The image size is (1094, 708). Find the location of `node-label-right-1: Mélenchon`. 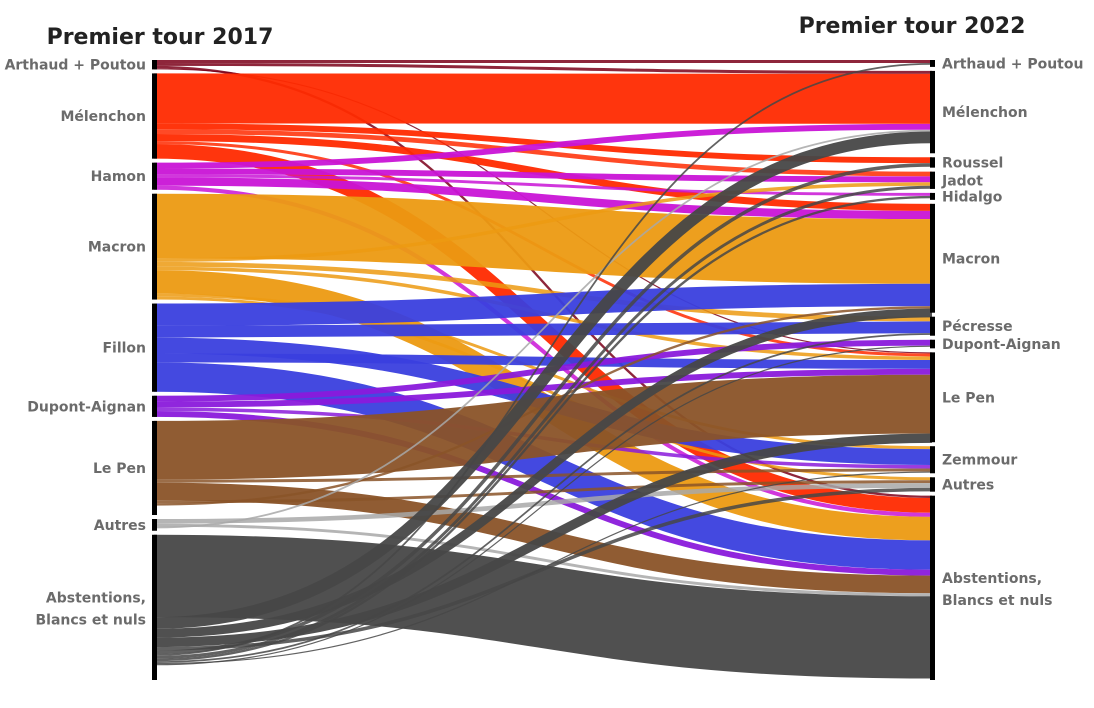

node-label-right-1: Mélenchon is located at coordinates (985, 113).